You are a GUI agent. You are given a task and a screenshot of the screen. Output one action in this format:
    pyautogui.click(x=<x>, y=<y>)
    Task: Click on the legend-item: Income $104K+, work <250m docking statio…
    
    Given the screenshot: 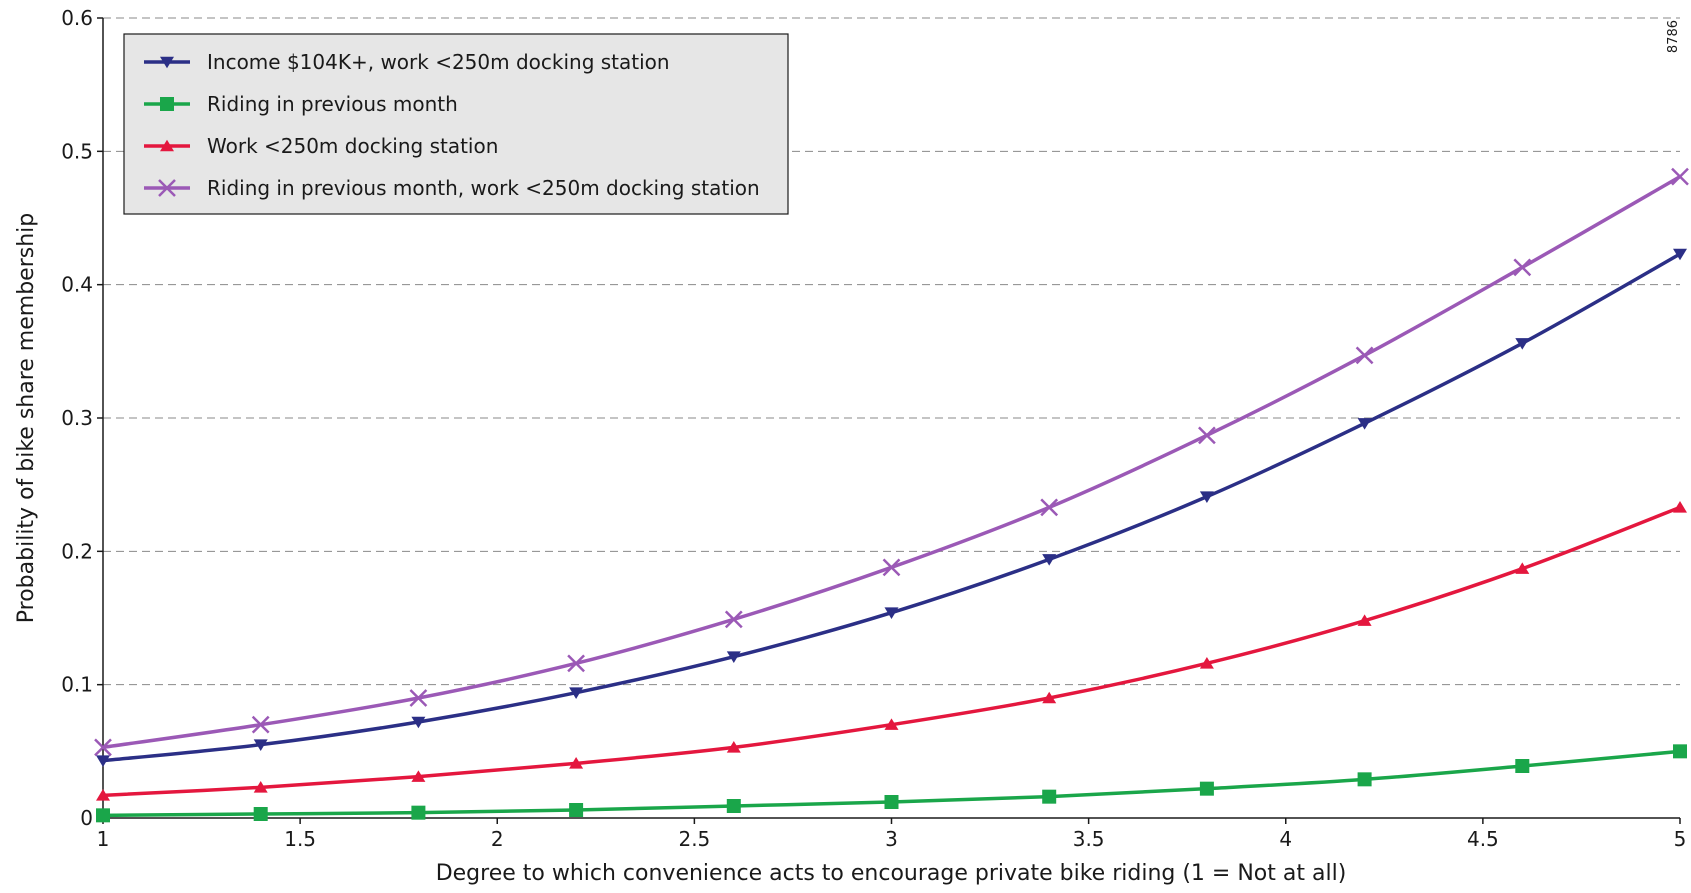 What is the action you would take?
    pyautogui.click(x=407, y=62)
    